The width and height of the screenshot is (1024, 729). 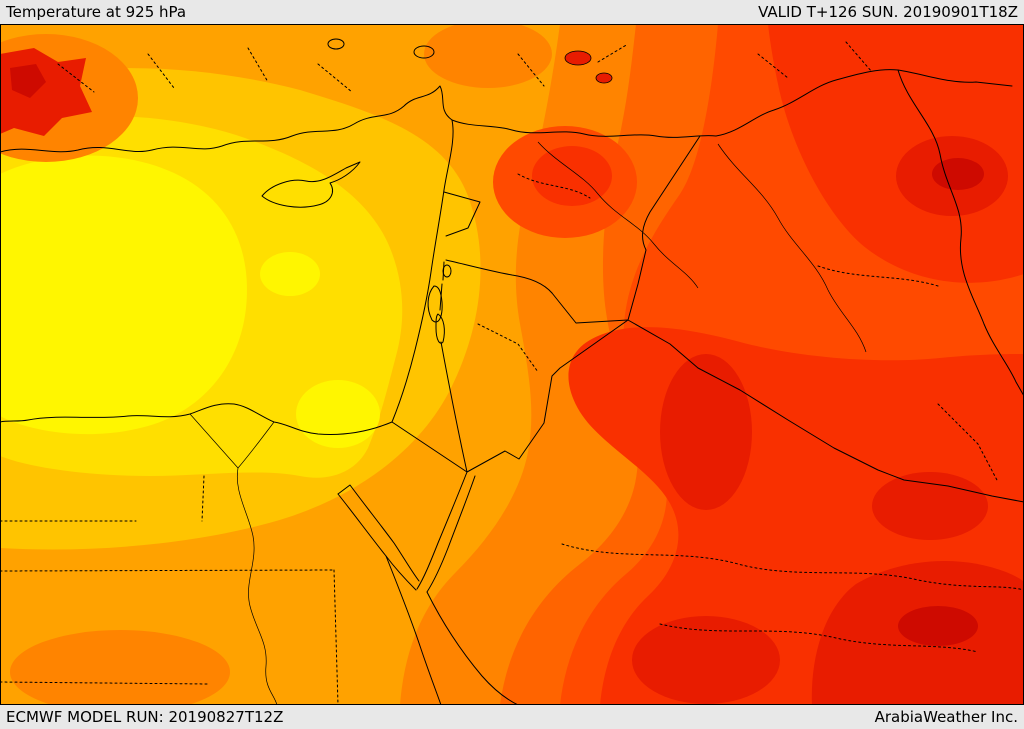 I want to click on map-title: Temperature at 925 hPa, so click(x=96, y=12).